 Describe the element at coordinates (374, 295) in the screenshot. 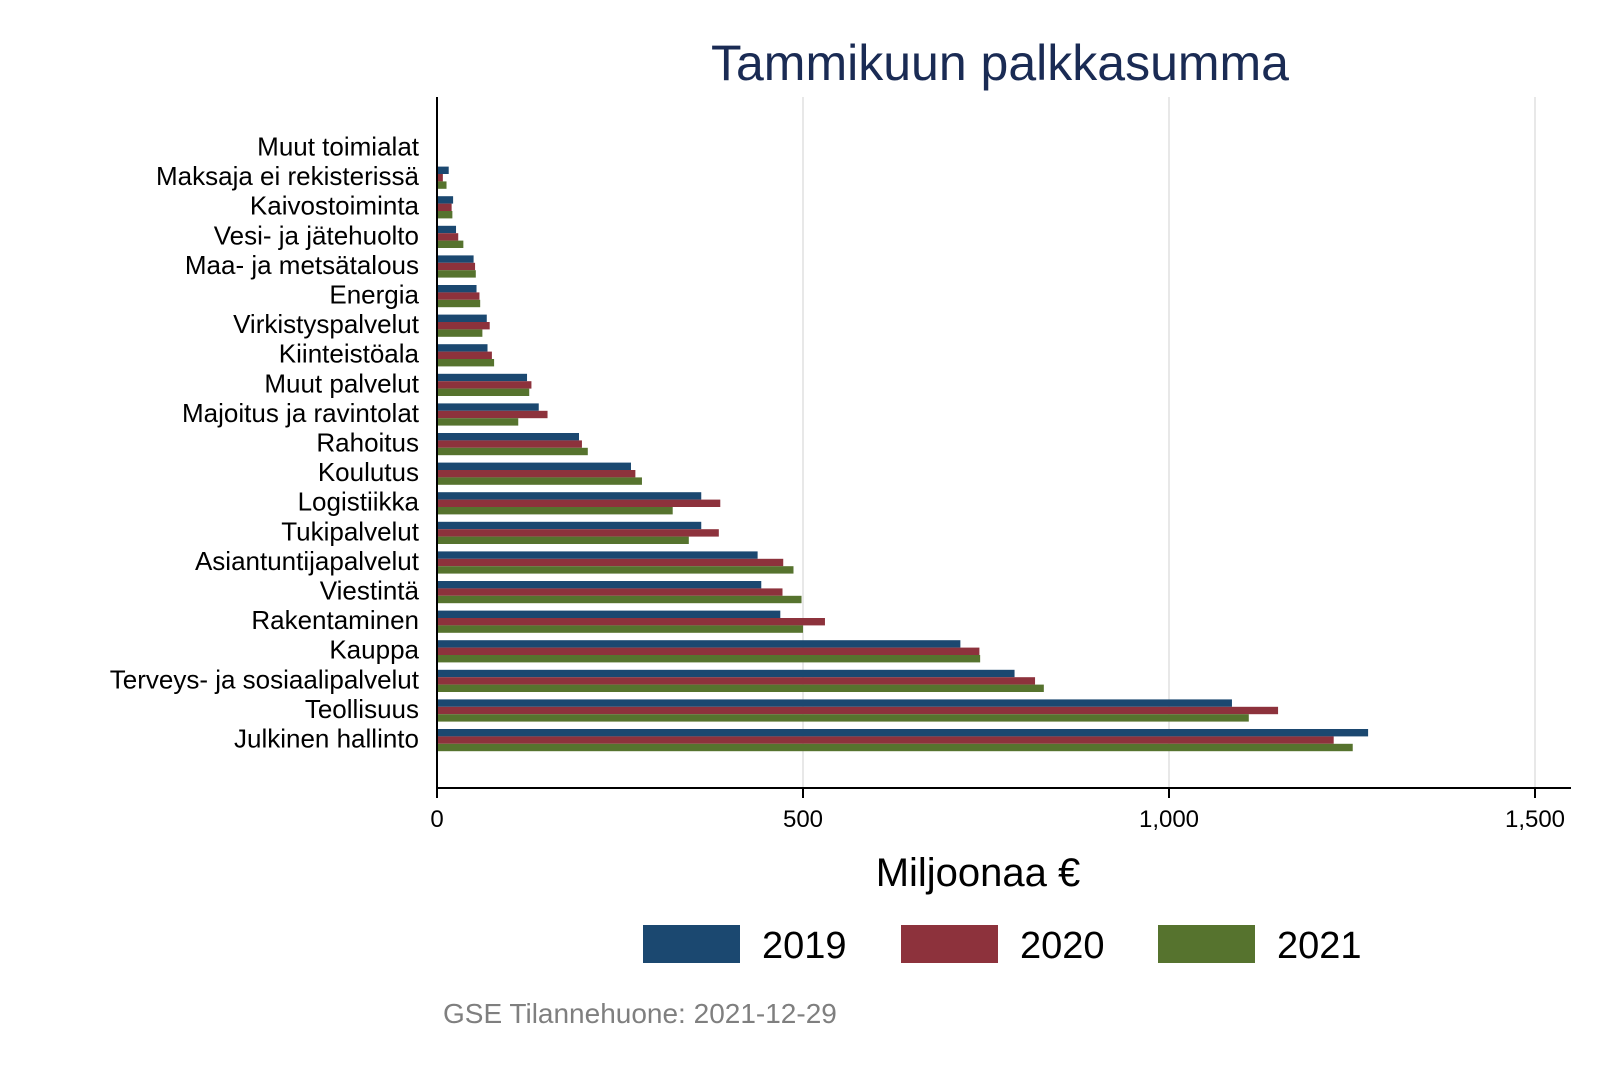

I see `category-label: Energia` at that location.